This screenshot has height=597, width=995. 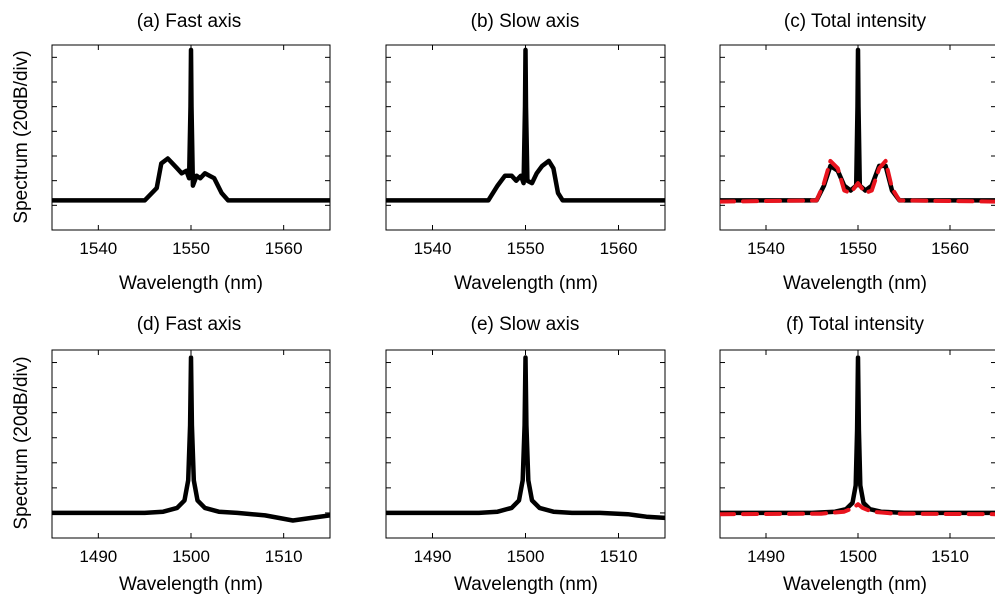 What do you see at coordinates (189, 324) in the screenshot?
I see `panel-title: (d) Fast axis` at bounding box center [189, 324].